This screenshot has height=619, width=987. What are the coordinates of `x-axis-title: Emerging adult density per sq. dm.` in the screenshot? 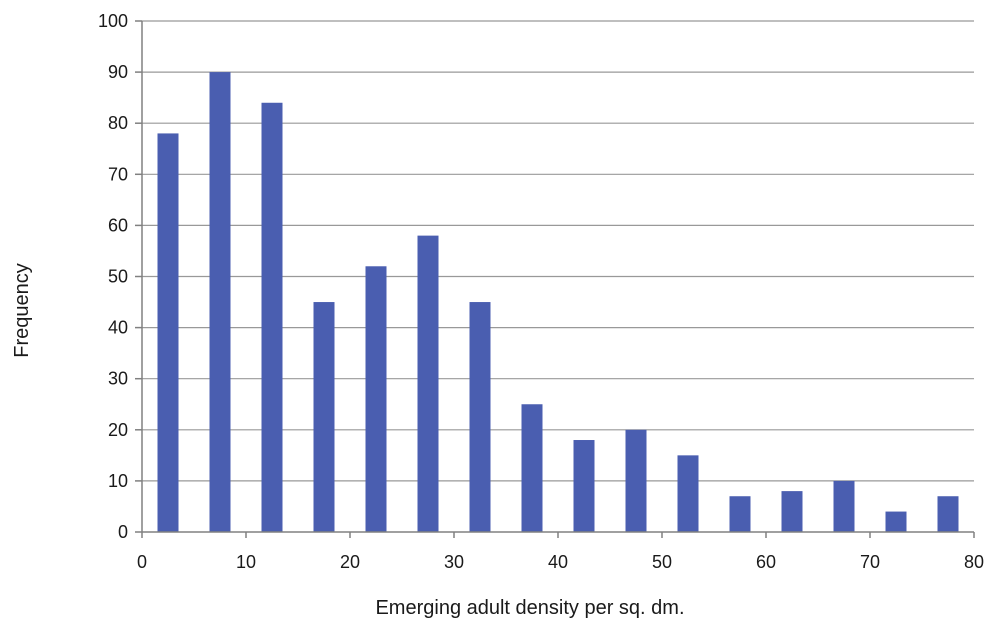 It's located at (529, 608).